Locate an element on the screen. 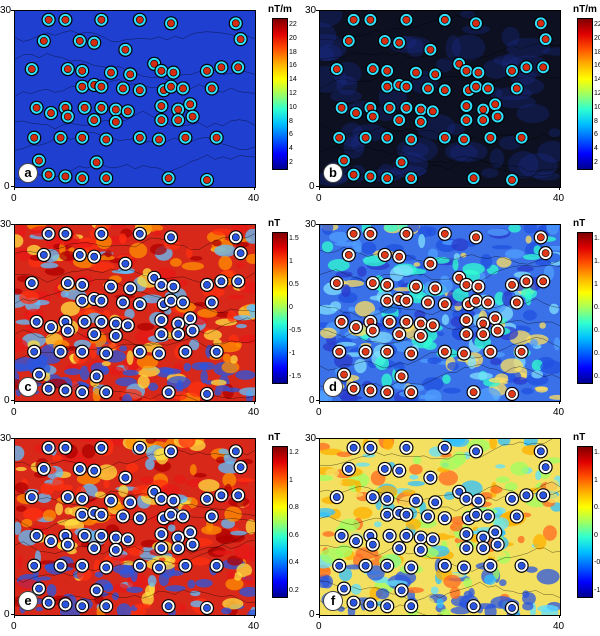  panel-letter: e is located at coordinates (28, 601).